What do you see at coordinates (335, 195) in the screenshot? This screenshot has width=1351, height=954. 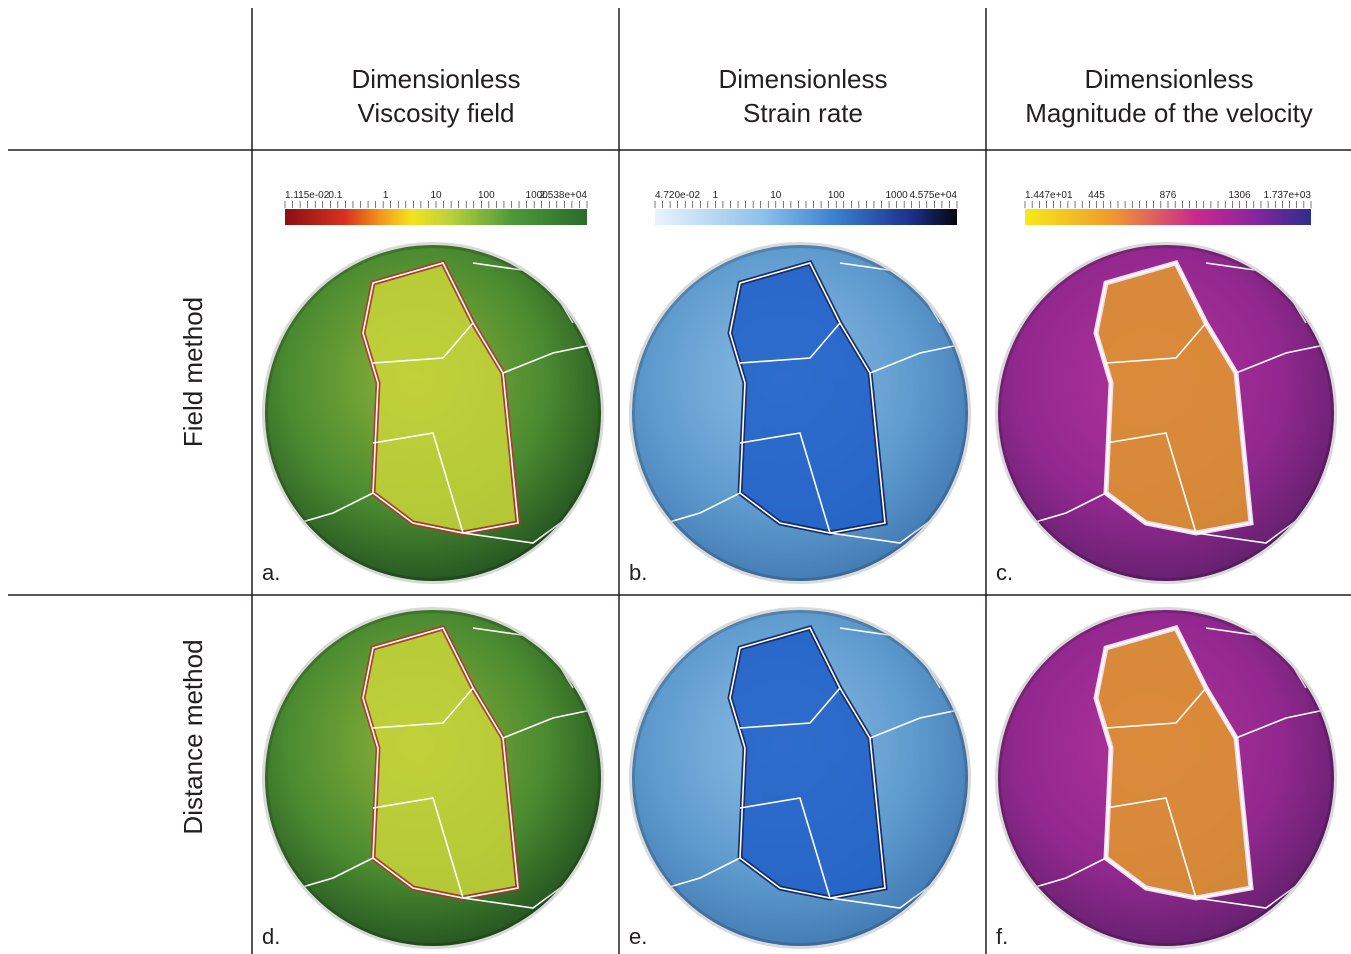 I see `colorbar-tick-label: 0.1` at bounding box center [335, 195].